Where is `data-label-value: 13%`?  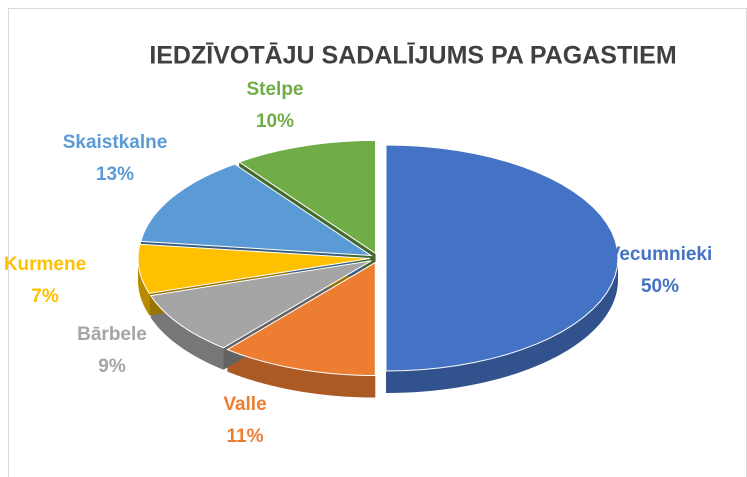 data-label-value: 13% is located at coordinates (115, 174).